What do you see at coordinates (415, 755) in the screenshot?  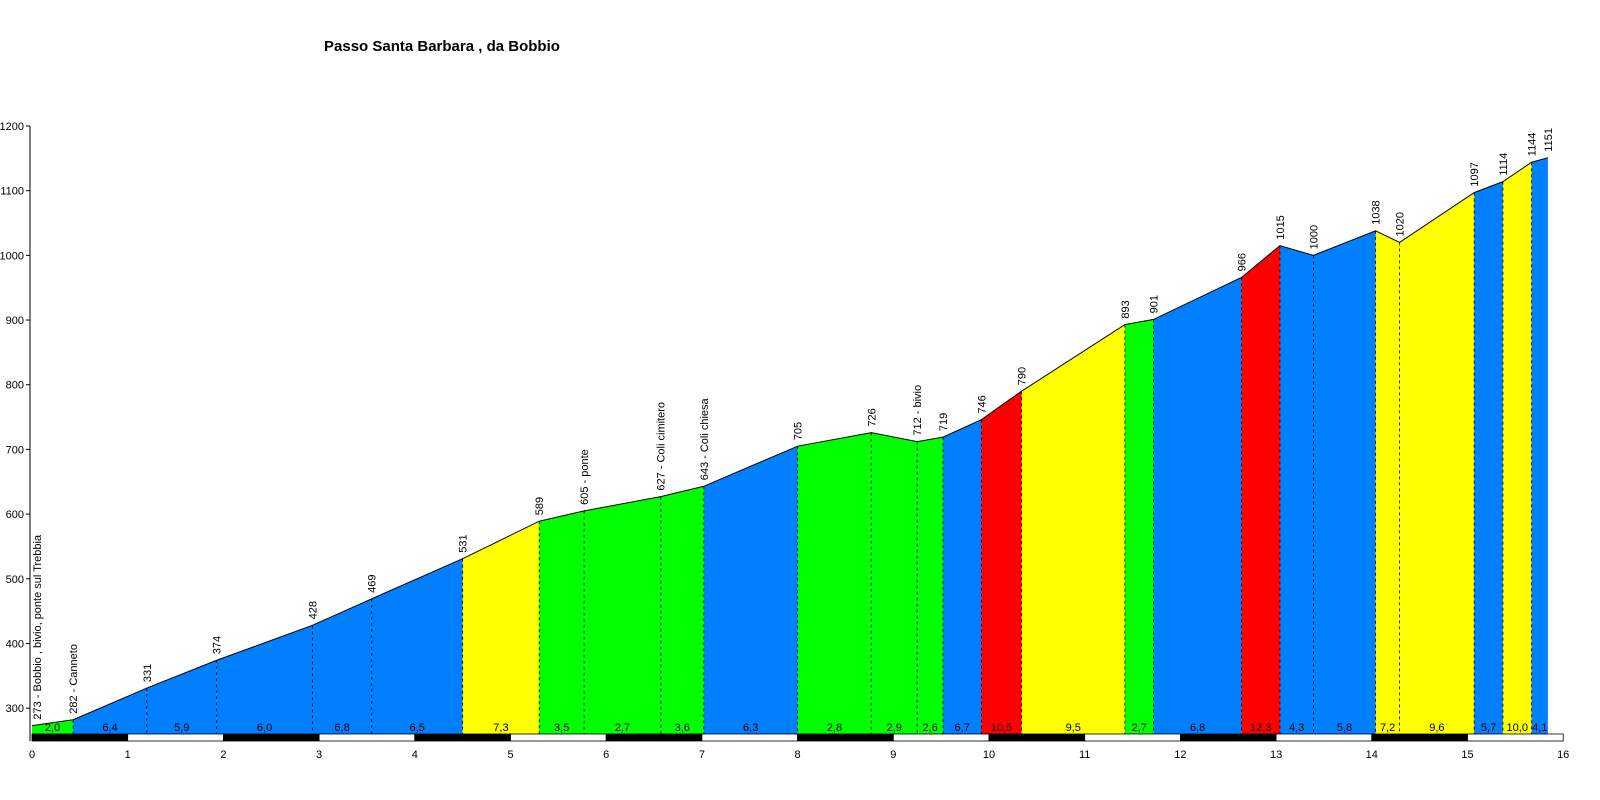 I see `x-tick-label: 4` at bounding box center [415, 755].